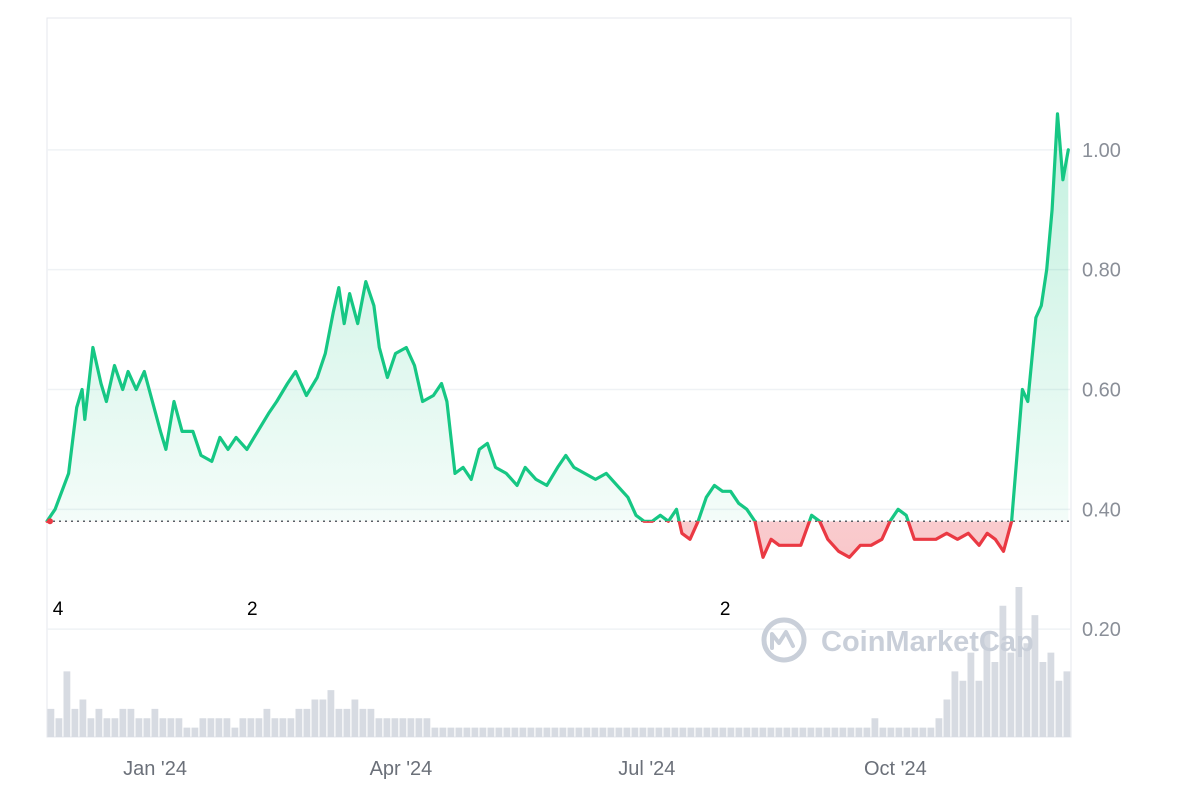  Describe the element at coordinates (401, 769) in the screenshot. I see `x-tick-label: Apr '24` at that location.